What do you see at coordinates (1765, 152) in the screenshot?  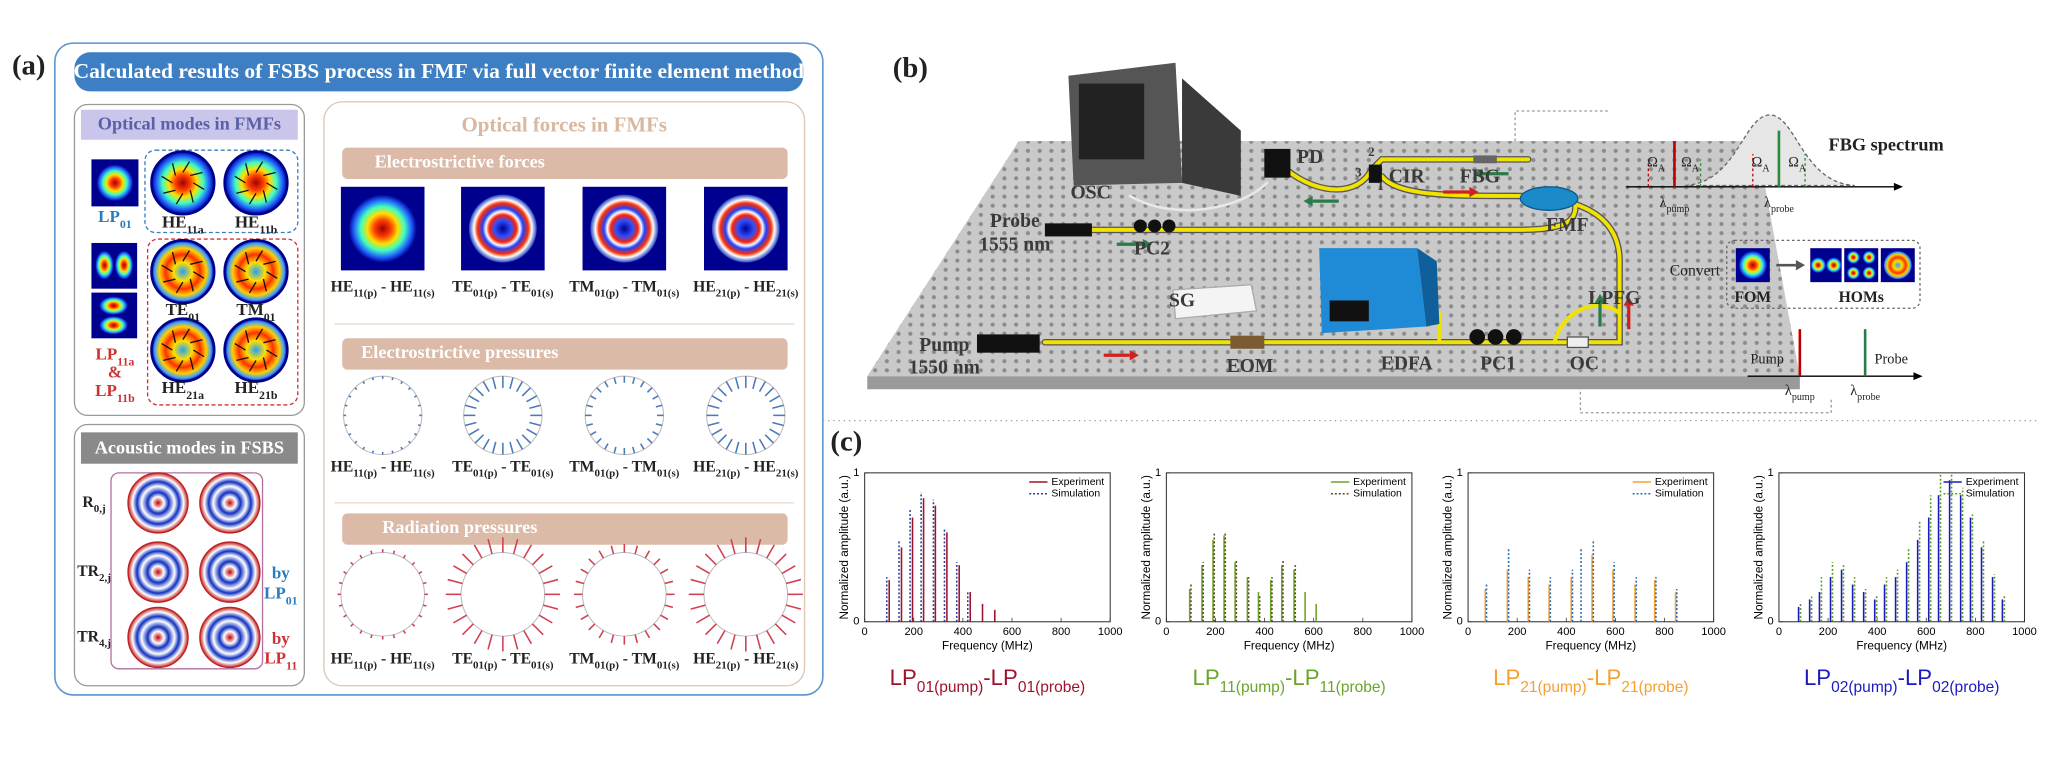 I see `fbg-diagram` at bounding box center [1765, 152].